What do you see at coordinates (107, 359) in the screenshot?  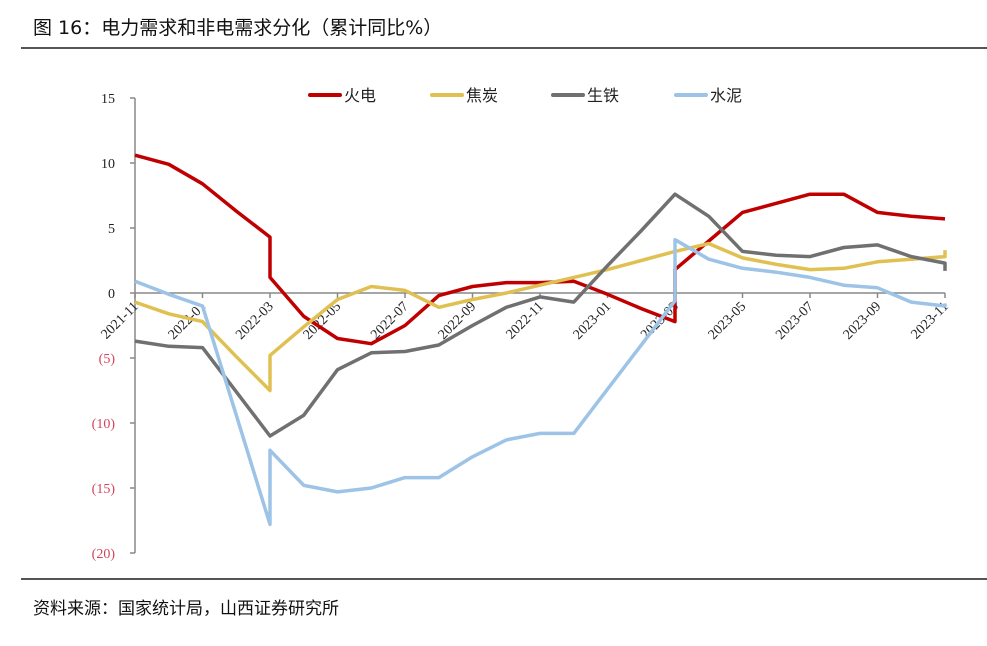 I see `y-tick-label: (5)` at bounding box center [107, 359].